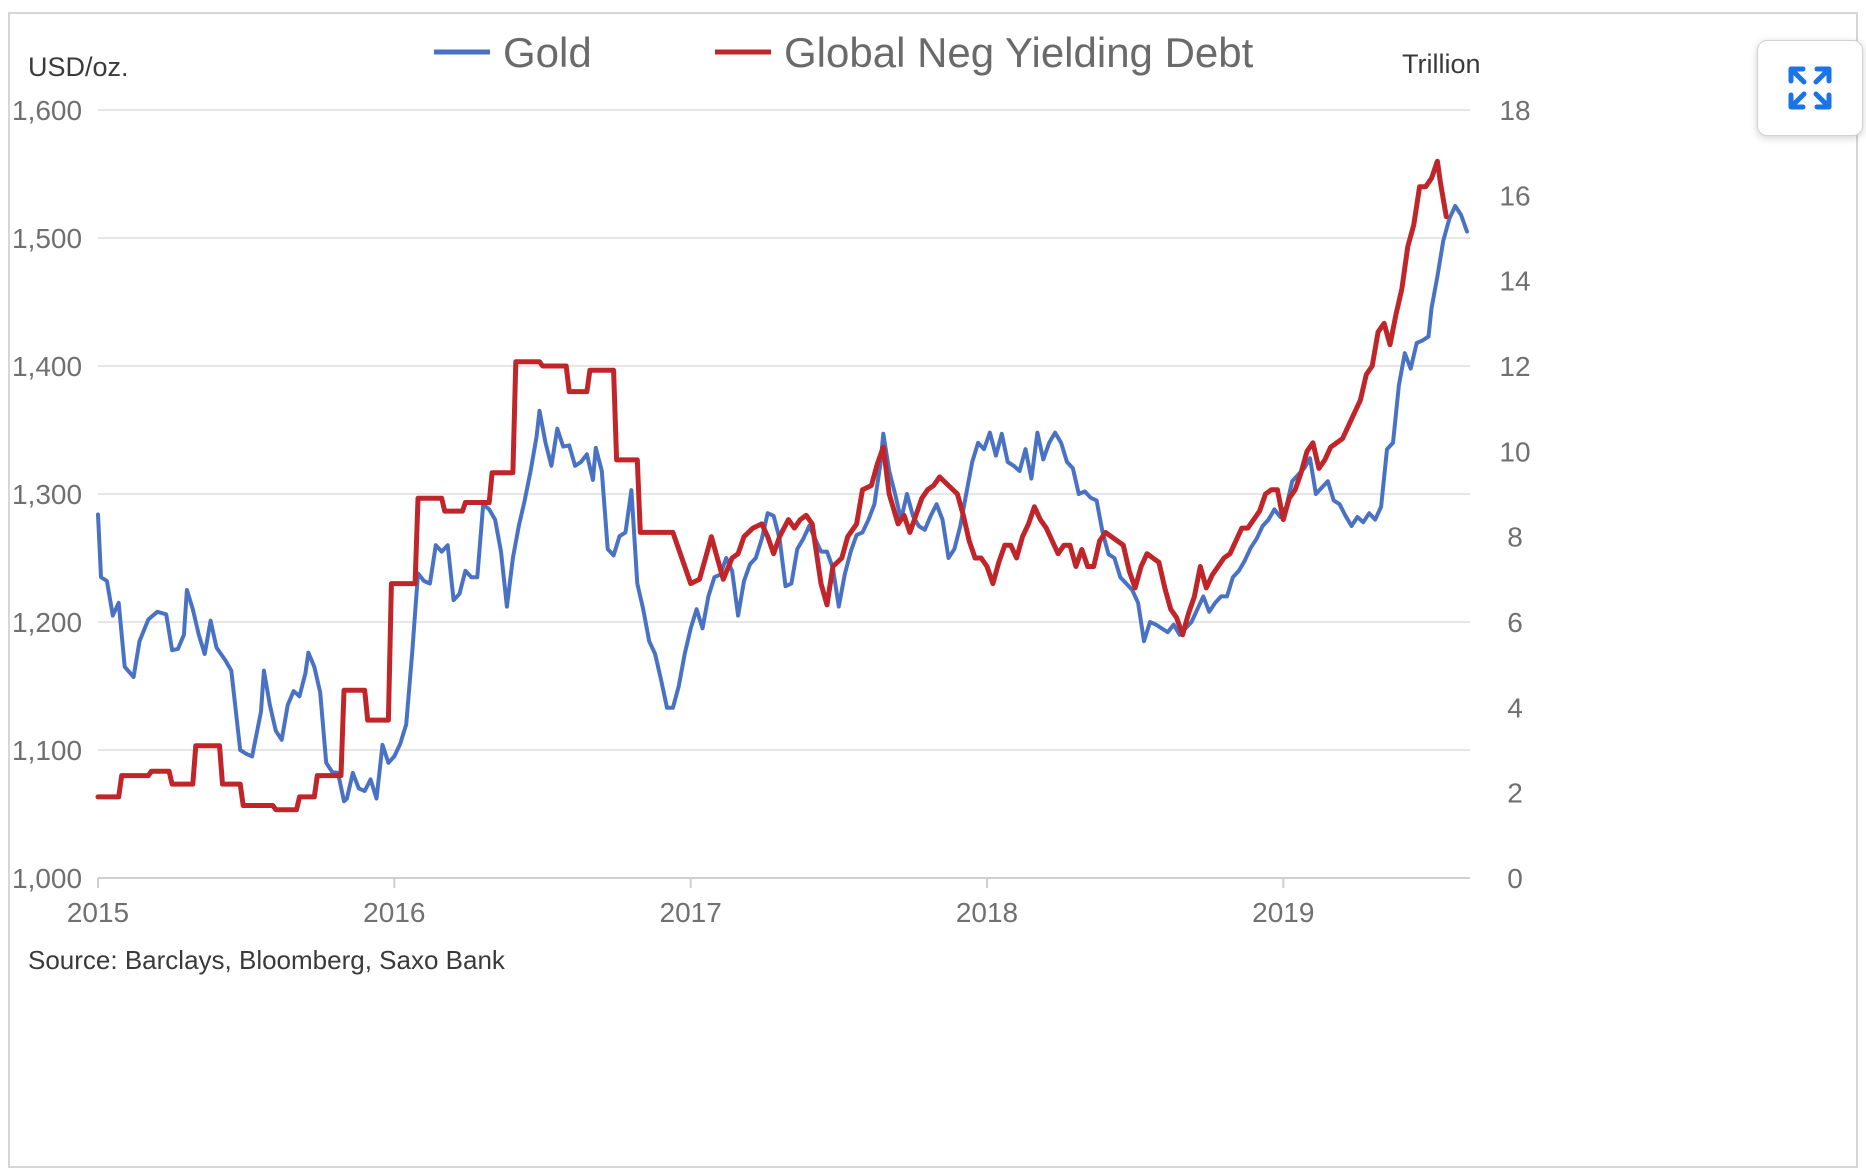  I want to click on legend-label-gold: Gold, so click(547, 52).